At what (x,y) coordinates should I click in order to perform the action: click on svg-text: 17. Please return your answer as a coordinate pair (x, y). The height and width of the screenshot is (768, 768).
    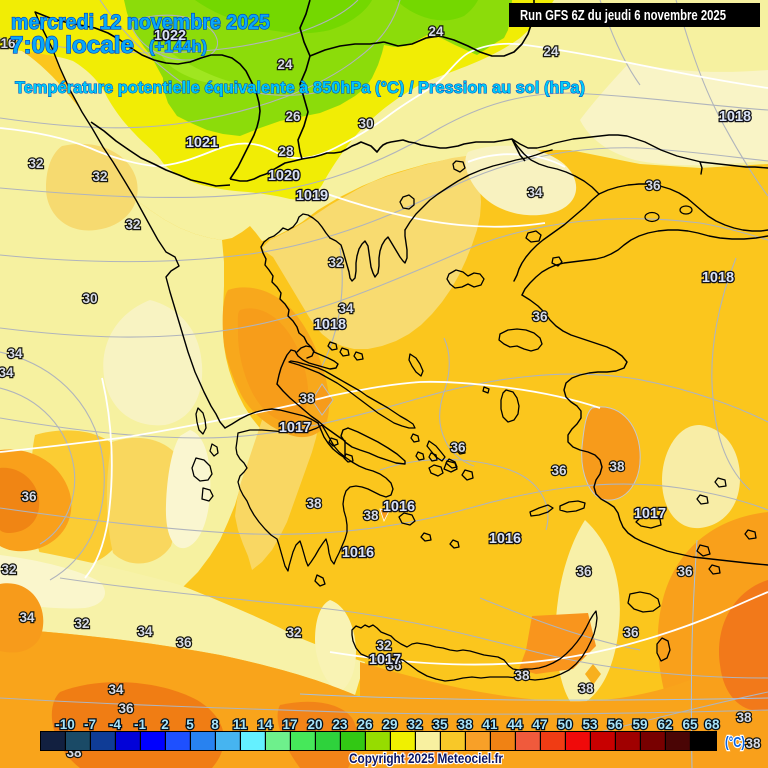
    Looking at the image, I should click on (289, 724).